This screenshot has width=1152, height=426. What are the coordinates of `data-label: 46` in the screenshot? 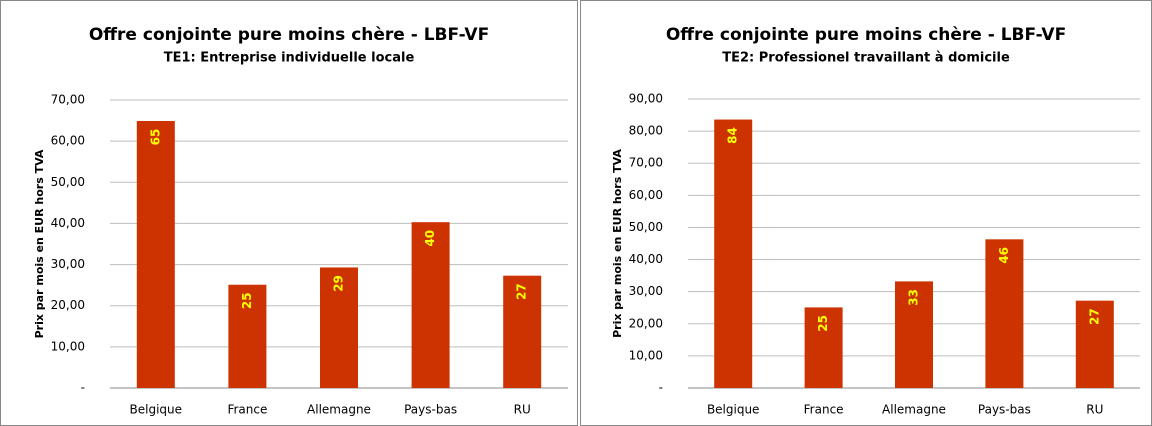 It's located at (1004, 255).